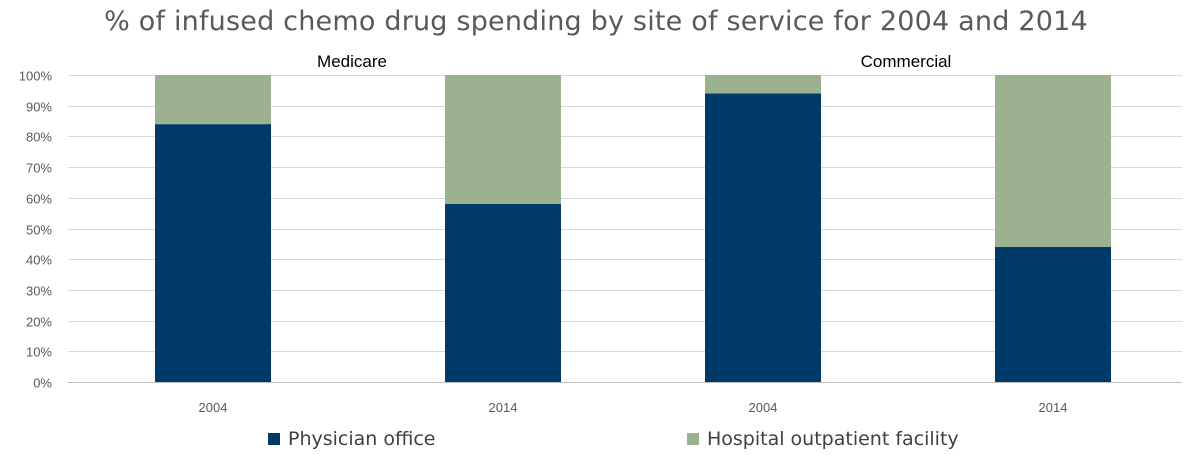 The image size is (1192, 455). Describe the element at coordinates (39, 199) in the screenshot. I see `y-tick-label: 60%` at that location.